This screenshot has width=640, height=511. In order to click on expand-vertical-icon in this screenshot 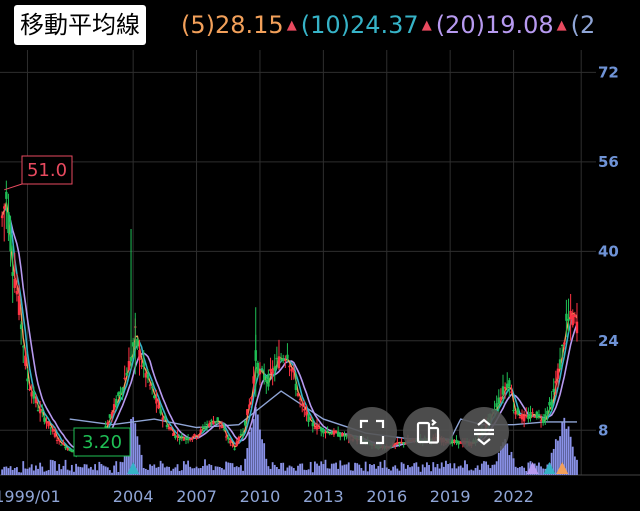, I will do `click(484, 432)`.